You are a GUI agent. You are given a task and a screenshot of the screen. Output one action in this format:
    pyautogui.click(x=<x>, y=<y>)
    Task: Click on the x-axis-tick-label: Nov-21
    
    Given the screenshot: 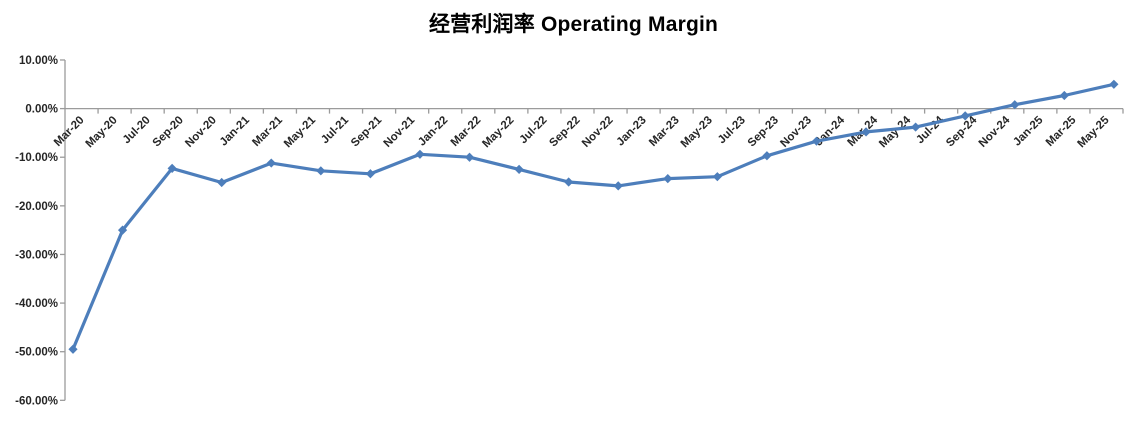 What is the action you would take?
    pyautogui.click(x=400, y=132)
    